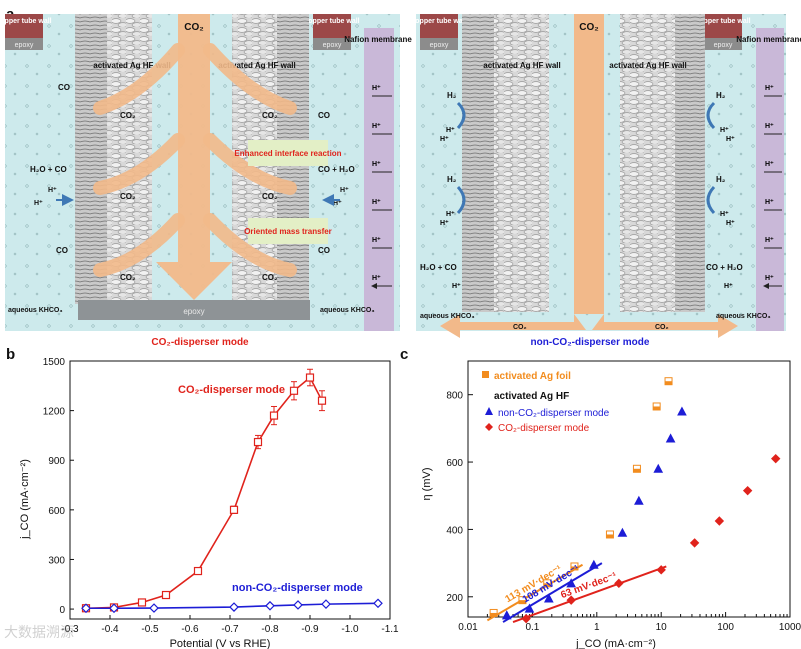  I want to click on hplus-2r-b: H⁺, so click(730, 139).